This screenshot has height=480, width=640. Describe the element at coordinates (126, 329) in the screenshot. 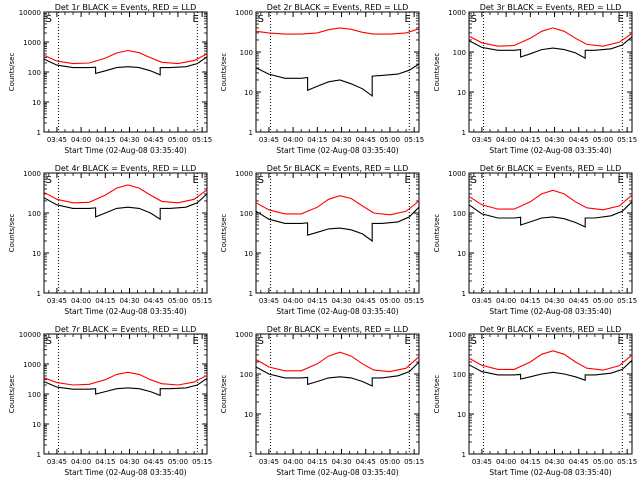

I see `panel-title: Det 7r BLACK = Events, RED = LLD` at that location.